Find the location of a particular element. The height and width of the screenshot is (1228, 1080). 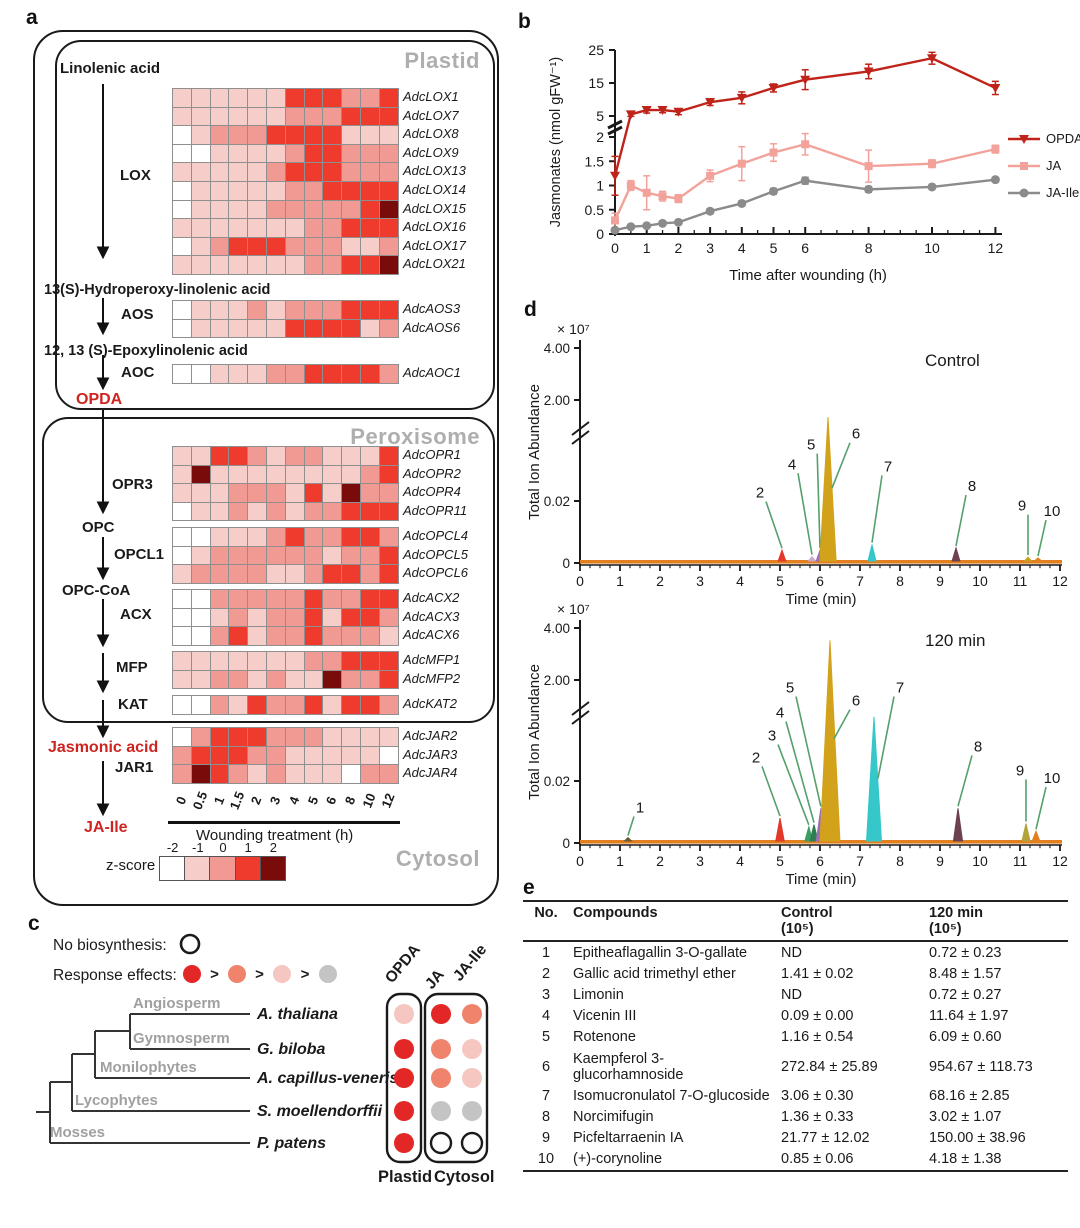

table-cell: 1.36 ± 0.33 is located at coordinates (817, 1116).